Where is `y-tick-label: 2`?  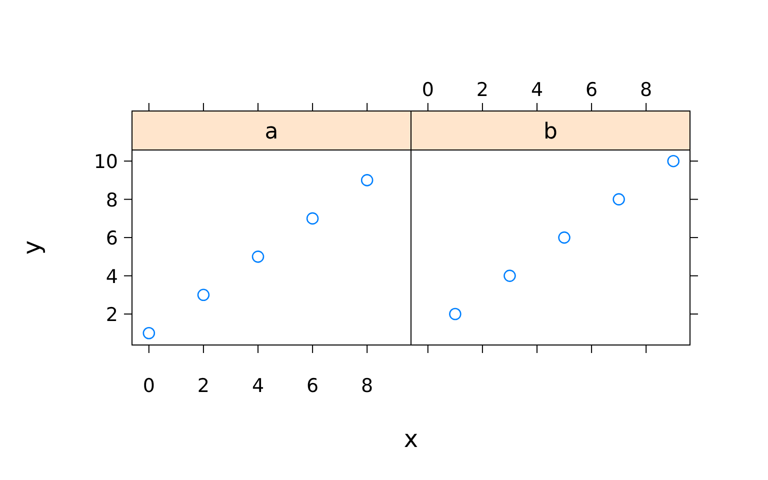
y-tick-label: 2 is located at coordinates (112, 315).